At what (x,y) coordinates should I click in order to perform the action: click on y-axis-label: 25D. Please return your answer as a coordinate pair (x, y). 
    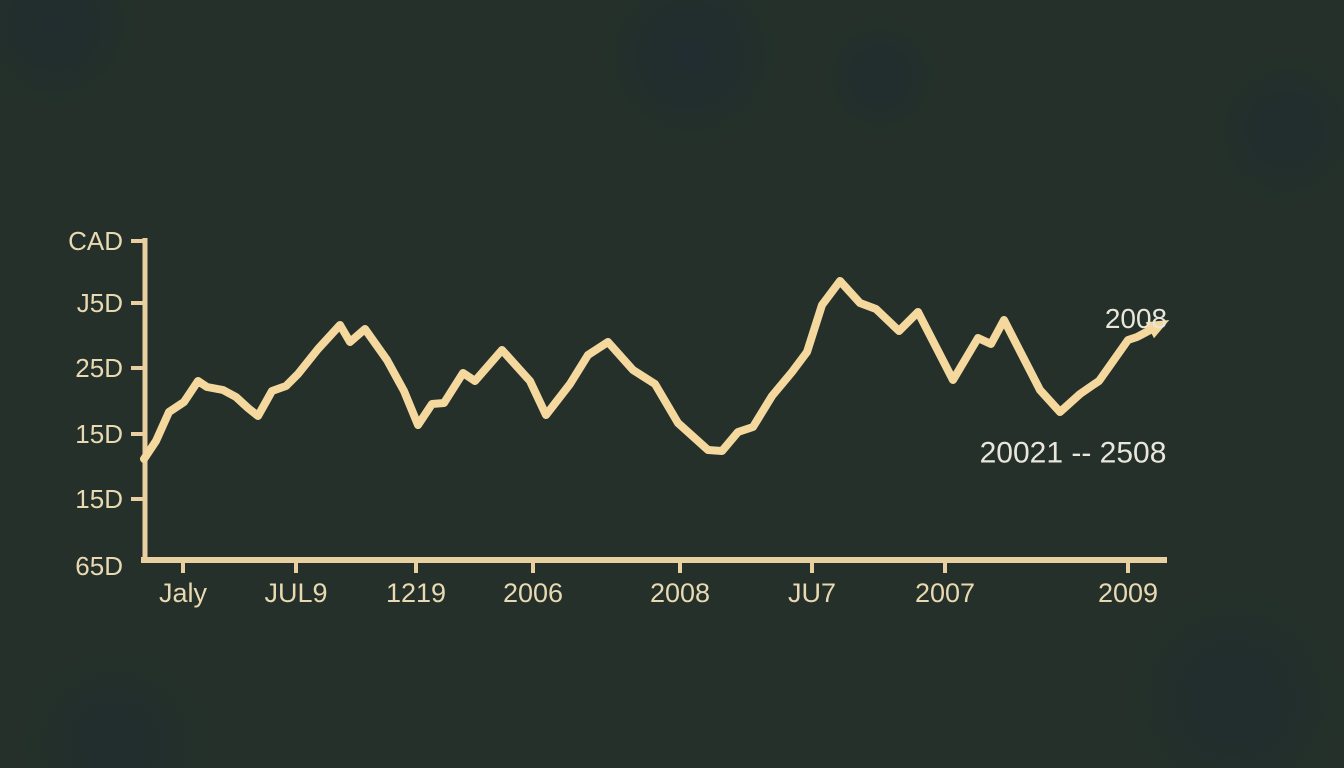
    Looking at the image, I should click on (99, 368).